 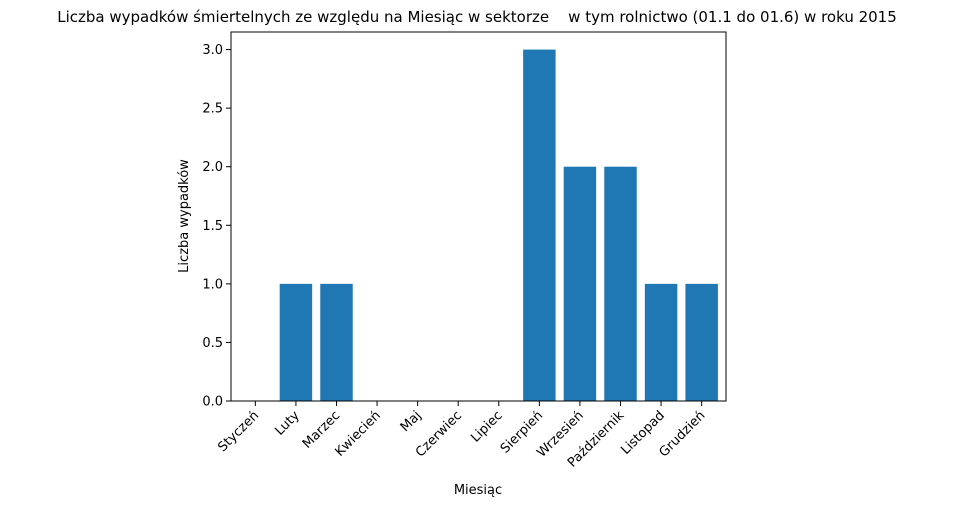 I want to click on bar-Październik, so click(x=620, y=283).